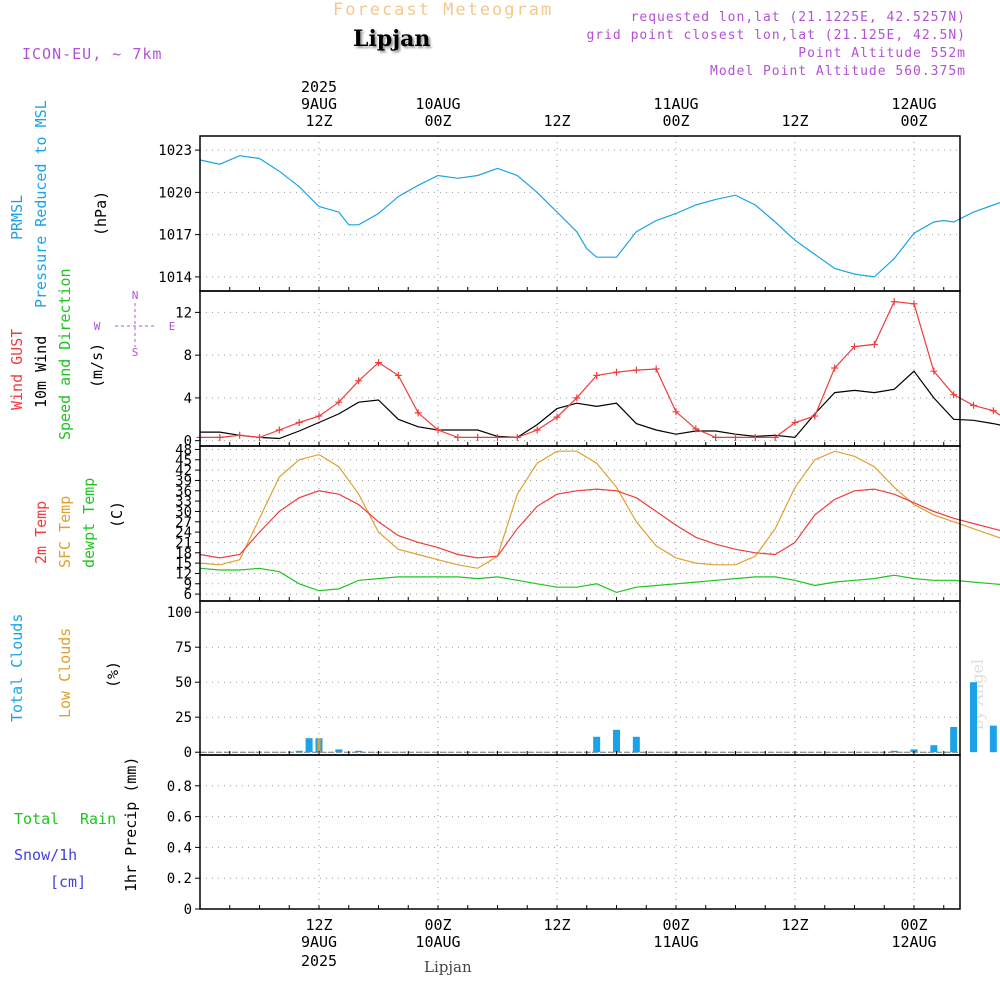  I want to click on y-tick-label: 25, so click(183, 718).